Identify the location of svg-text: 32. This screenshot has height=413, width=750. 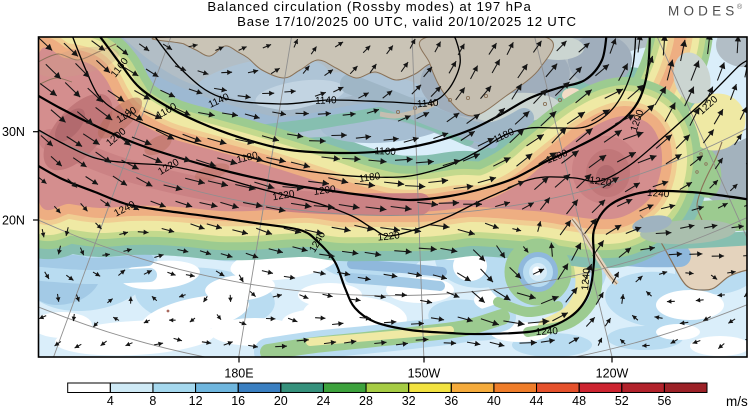
(409, 401).